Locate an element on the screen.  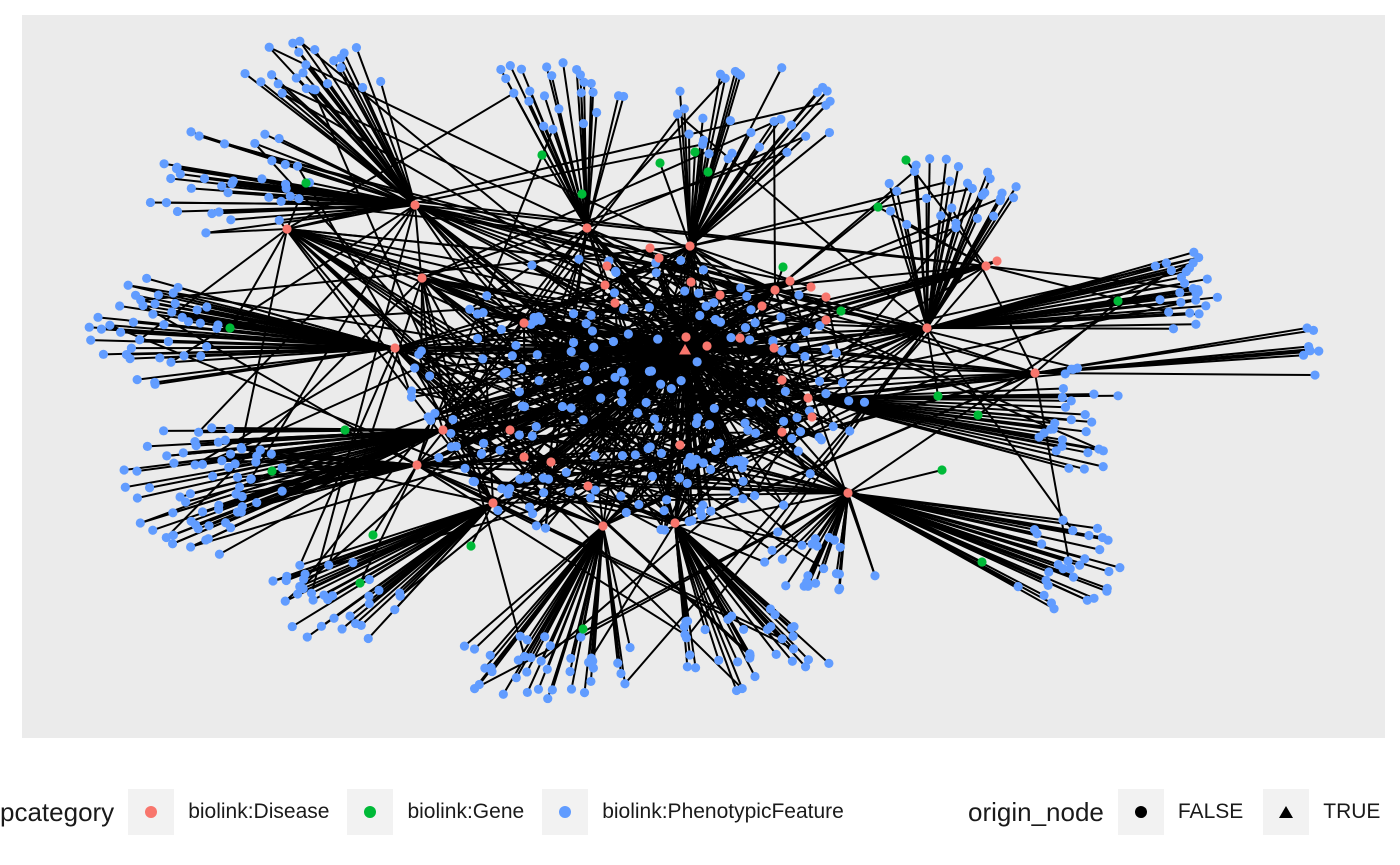
legend-label-disease: biolink:Disease is located at coordinates (259, 811).